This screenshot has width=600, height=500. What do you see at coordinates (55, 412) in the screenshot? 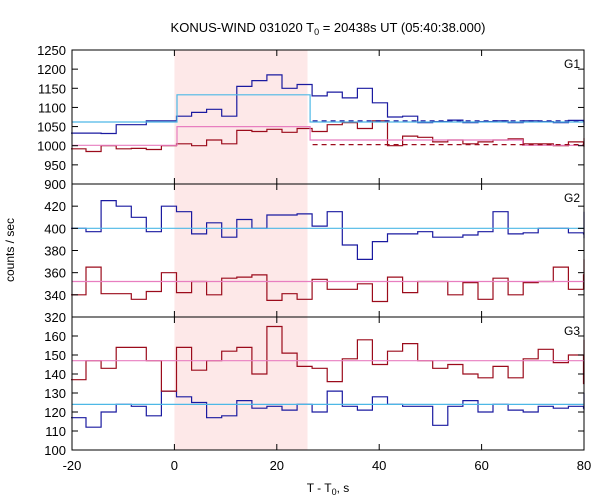
I see `y-tick-label: 120` at bounding box center [55, 412].